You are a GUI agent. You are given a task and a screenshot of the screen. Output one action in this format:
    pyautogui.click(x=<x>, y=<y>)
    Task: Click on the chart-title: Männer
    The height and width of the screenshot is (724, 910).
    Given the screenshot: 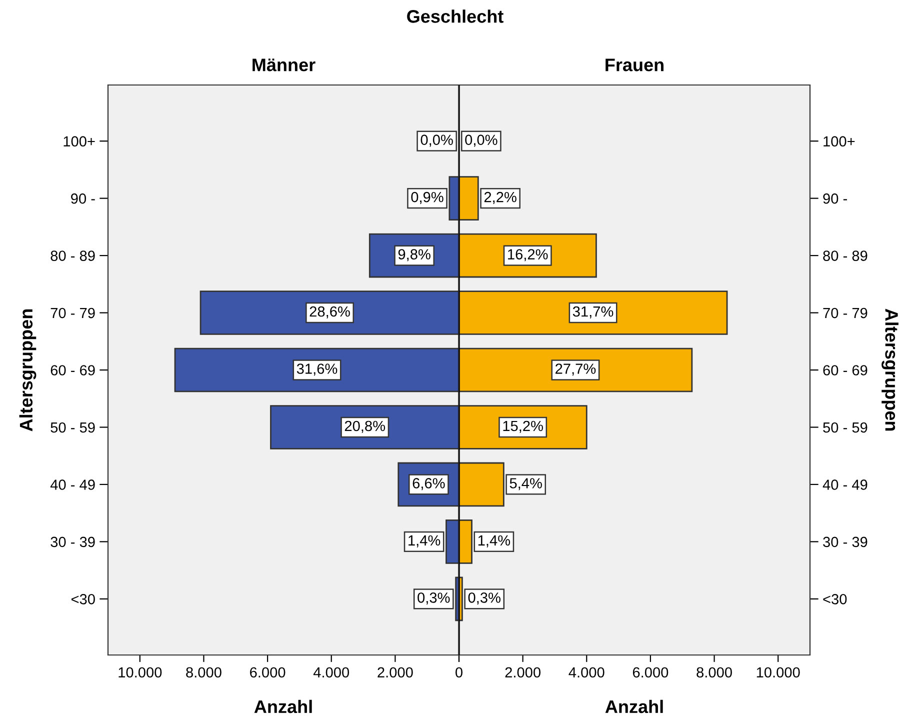 What is the action you would take?
    pyautogui.click(x=284, y=65)
    